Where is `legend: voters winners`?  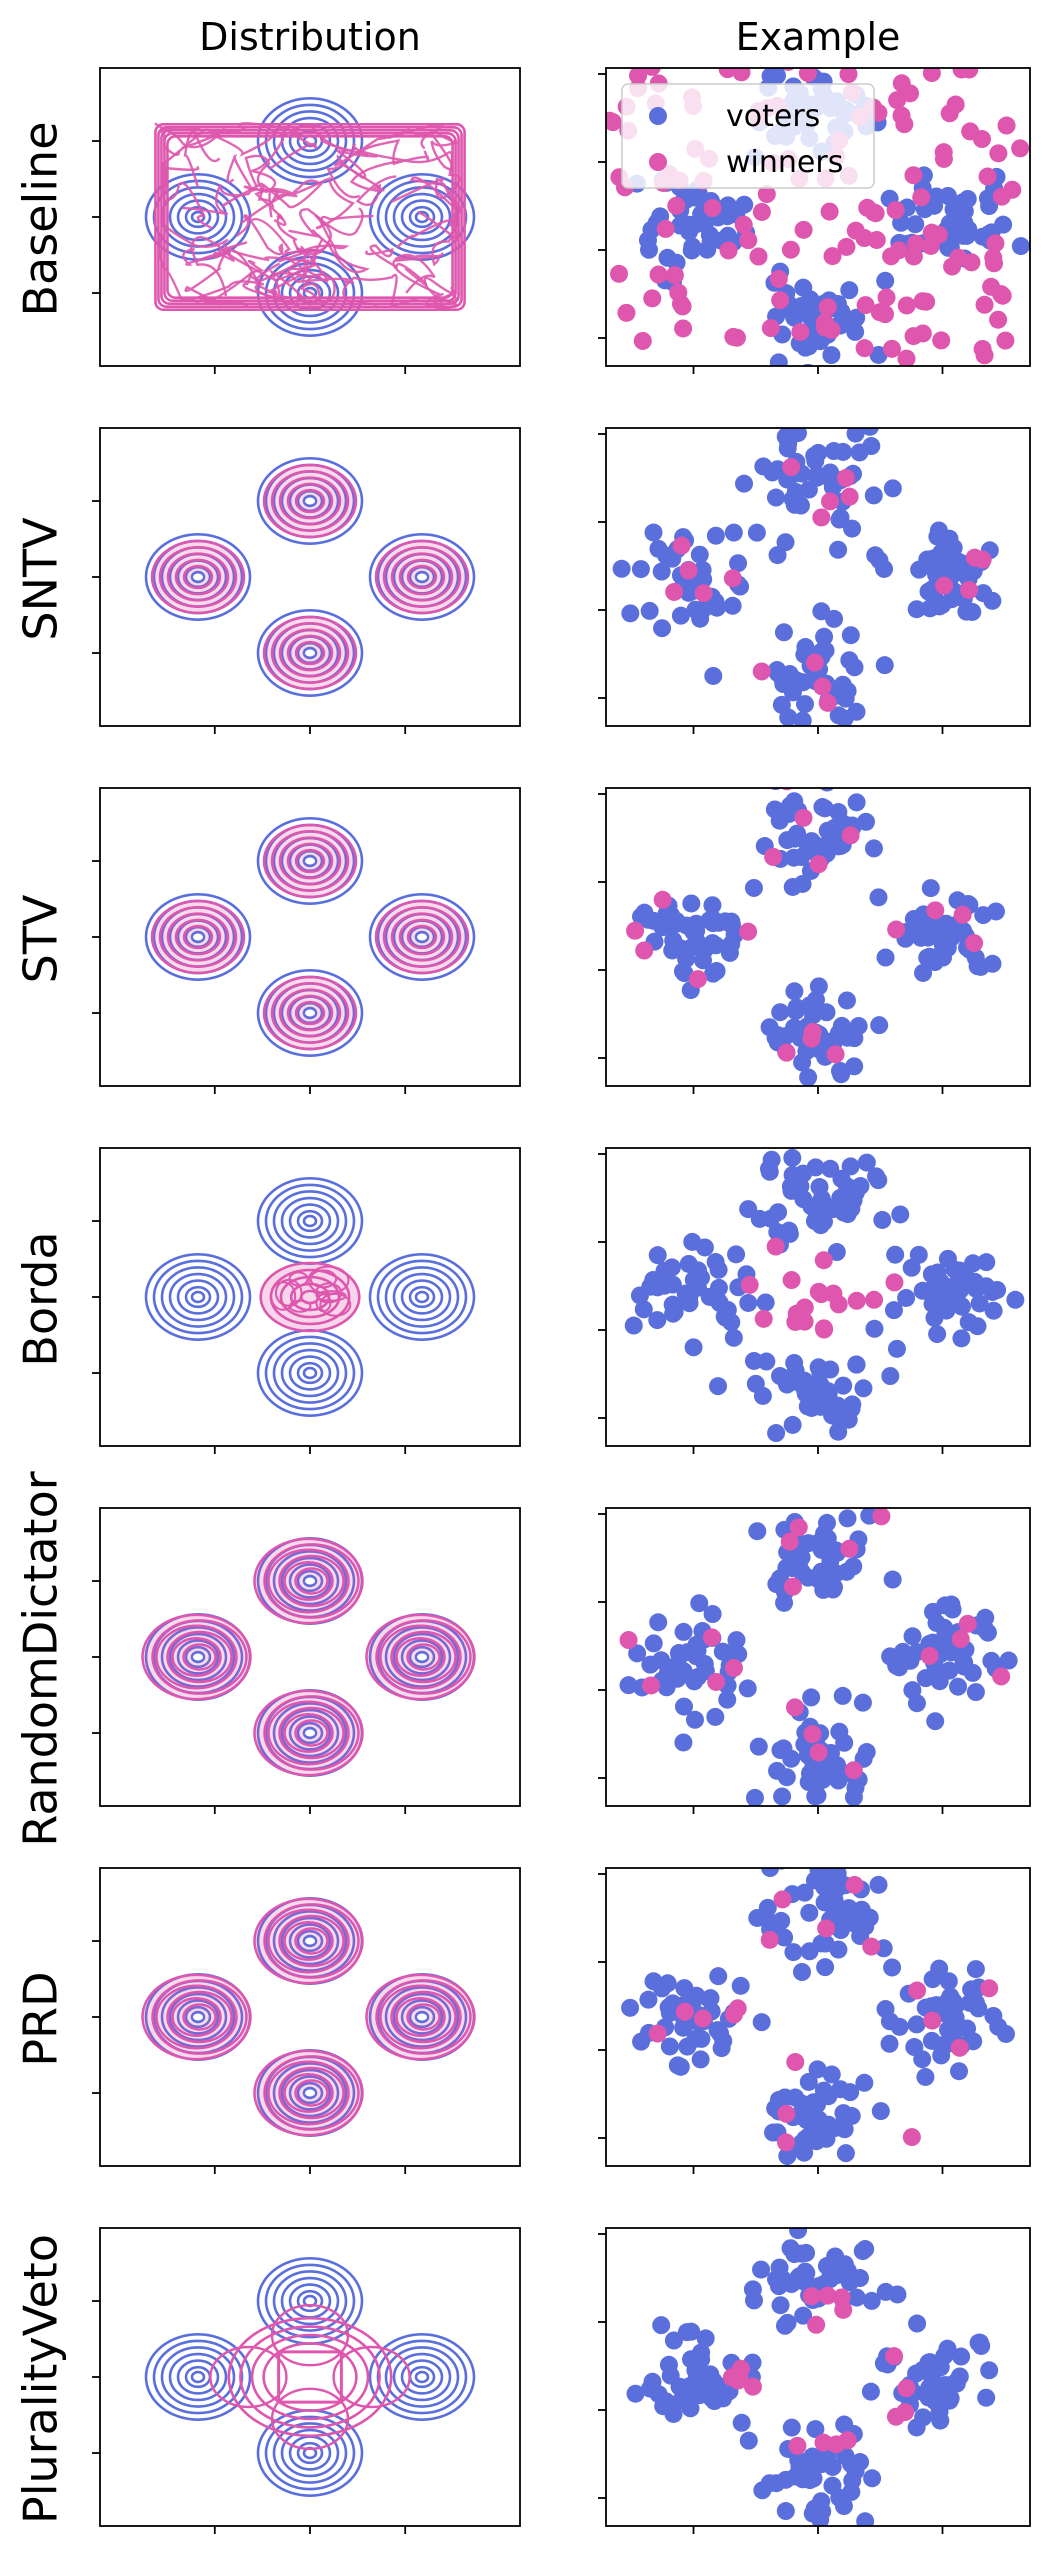 legend: voters winners is located at coordinates (748, 136).